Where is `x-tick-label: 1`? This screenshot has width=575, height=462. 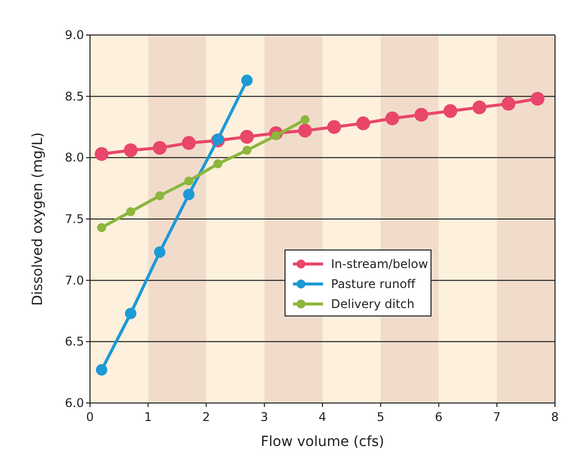
x-tick-label: 1 is located at coordinates (148, 417).